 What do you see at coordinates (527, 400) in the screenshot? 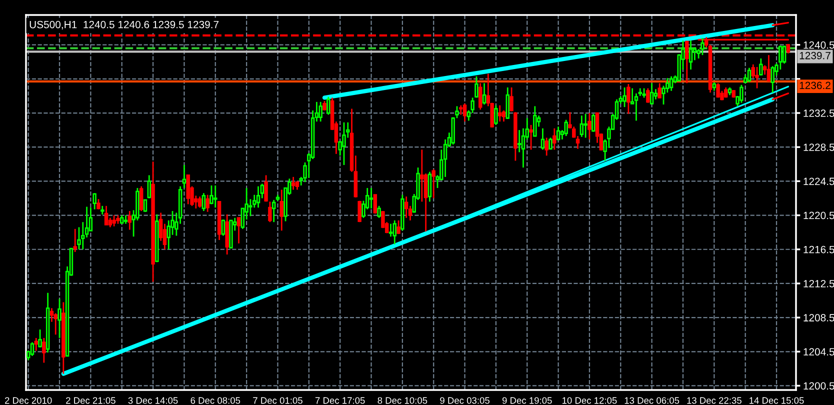
I see `x-tick-label: 9 Dec 19:05` at bounding box center [527, 400].